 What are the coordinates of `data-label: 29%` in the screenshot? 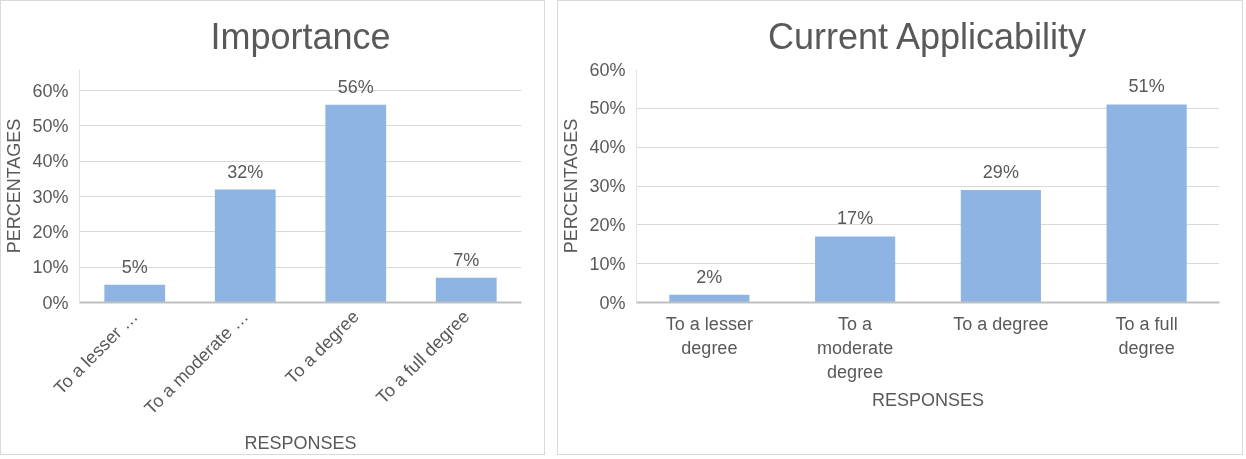 It's located at (1000, 171).